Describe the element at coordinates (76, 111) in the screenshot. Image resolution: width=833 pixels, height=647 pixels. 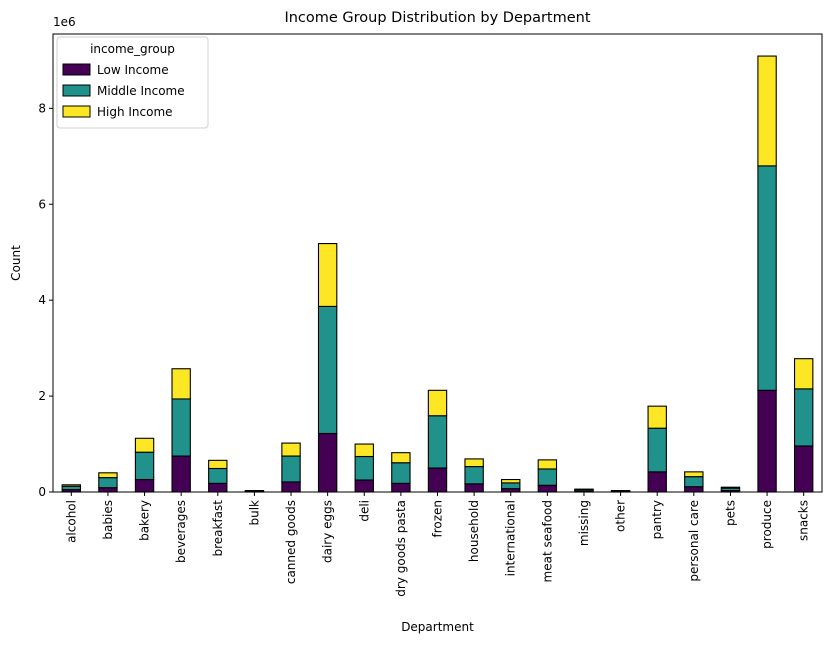
I see `legend-swatch-high-income` at that location.